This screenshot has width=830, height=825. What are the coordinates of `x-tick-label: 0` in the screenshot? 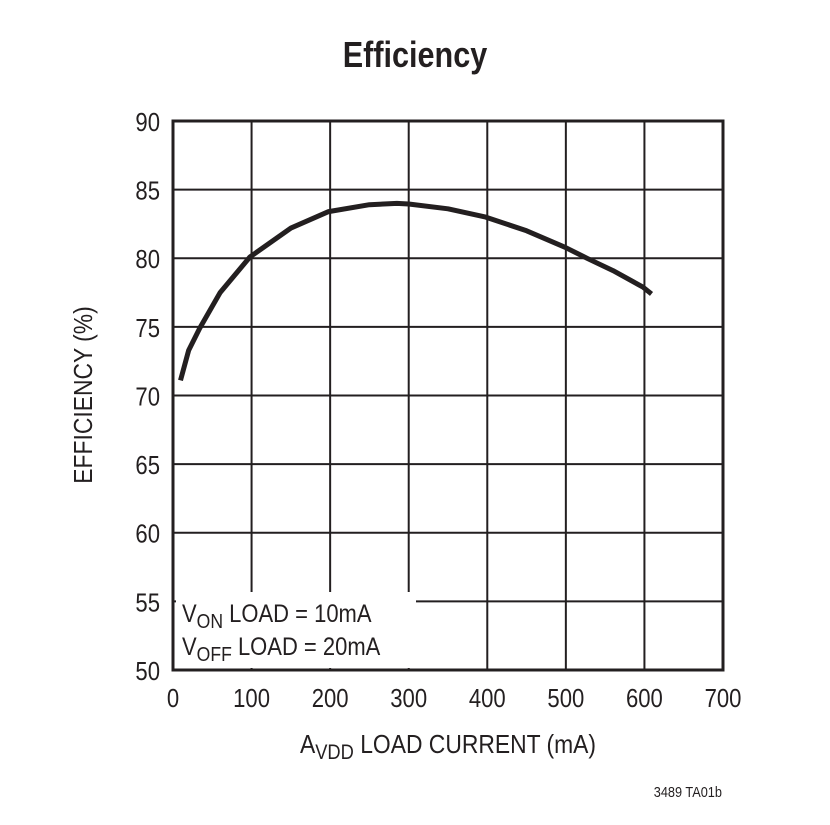 It's located at (173, 698).